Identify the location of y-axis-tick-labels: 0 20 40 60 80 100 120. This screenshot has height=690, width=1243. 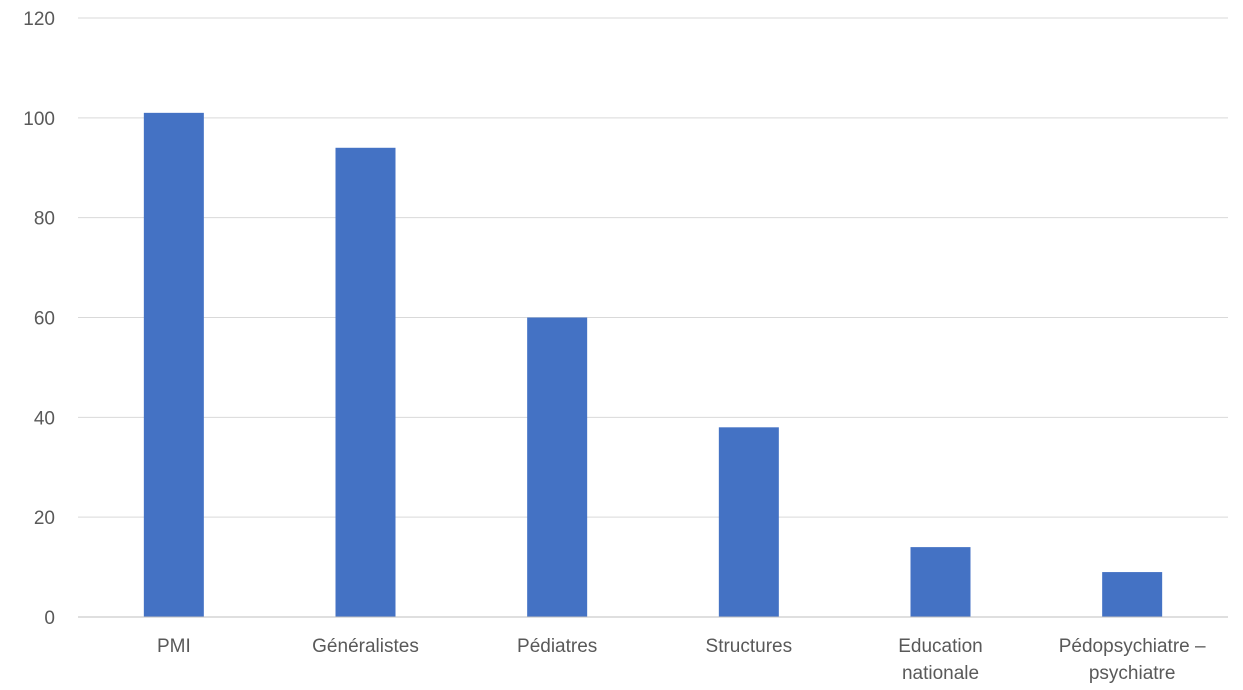
(39, 319).